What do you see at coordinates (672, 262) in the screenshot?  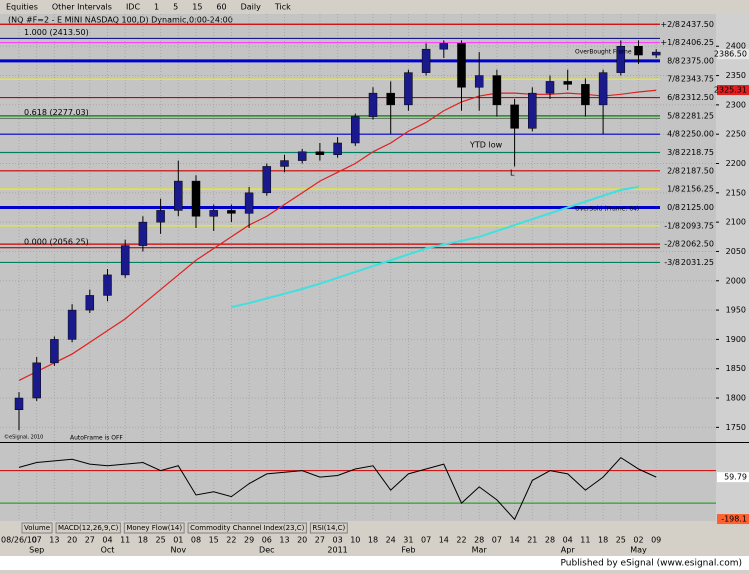 I see `level-name: -3/8` at bounding box center [672, 262].